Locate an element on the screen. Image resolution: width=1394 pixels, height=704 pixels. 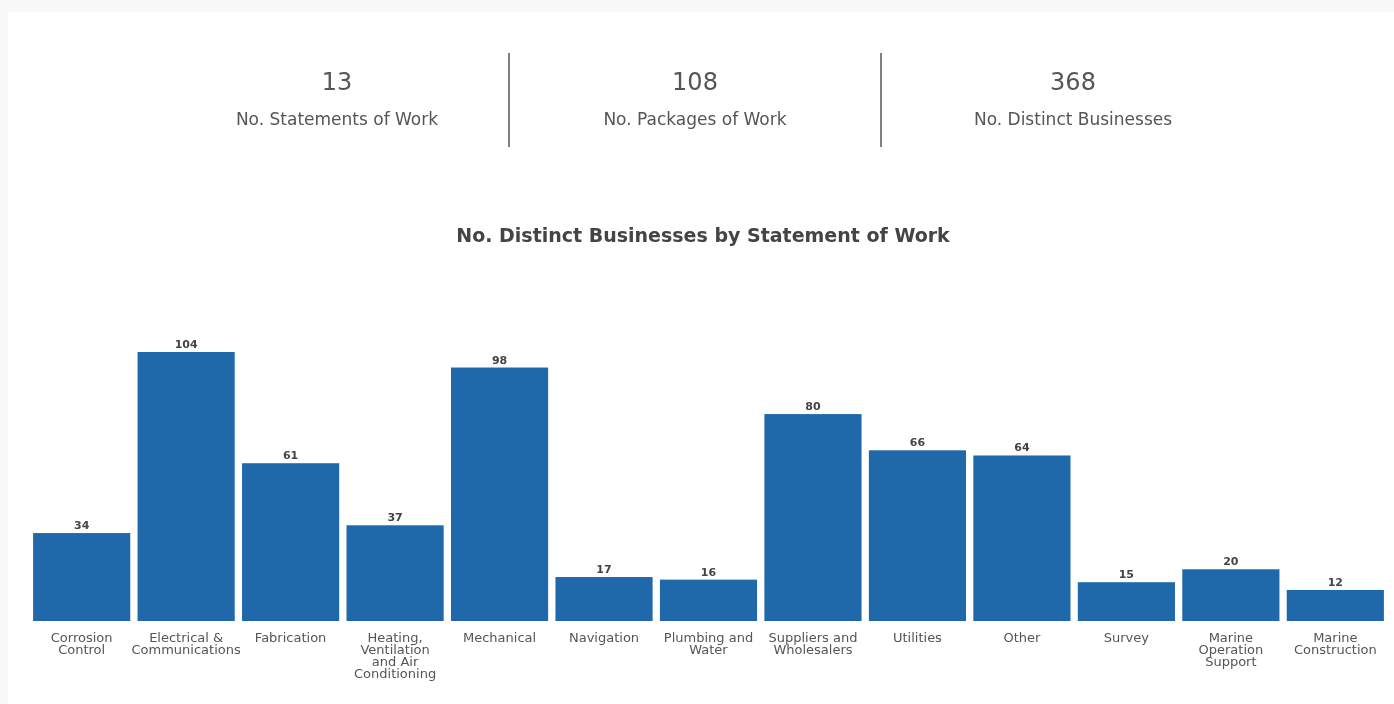
x-tick-label: Other is located at coordinates (1022, 637).